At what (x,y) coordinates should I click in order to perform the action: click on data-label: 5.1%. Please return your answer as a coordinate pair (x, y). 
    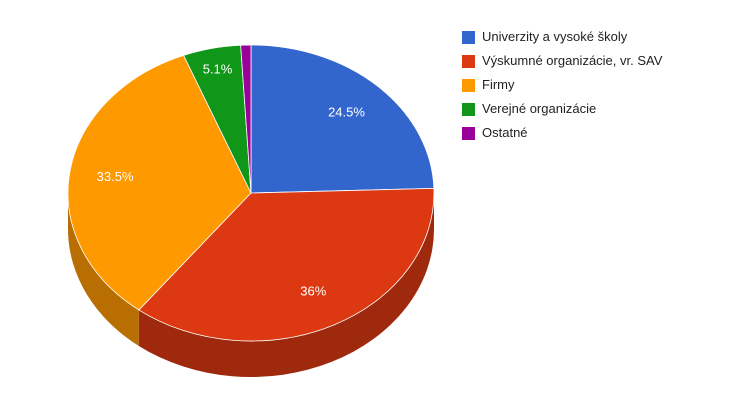
    Looking at the image, I should click on (218, 69).